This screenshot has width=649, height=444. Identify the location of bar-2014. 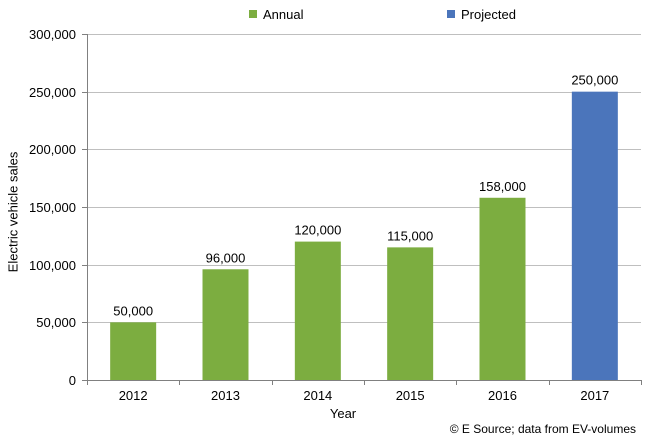
(317, 310).